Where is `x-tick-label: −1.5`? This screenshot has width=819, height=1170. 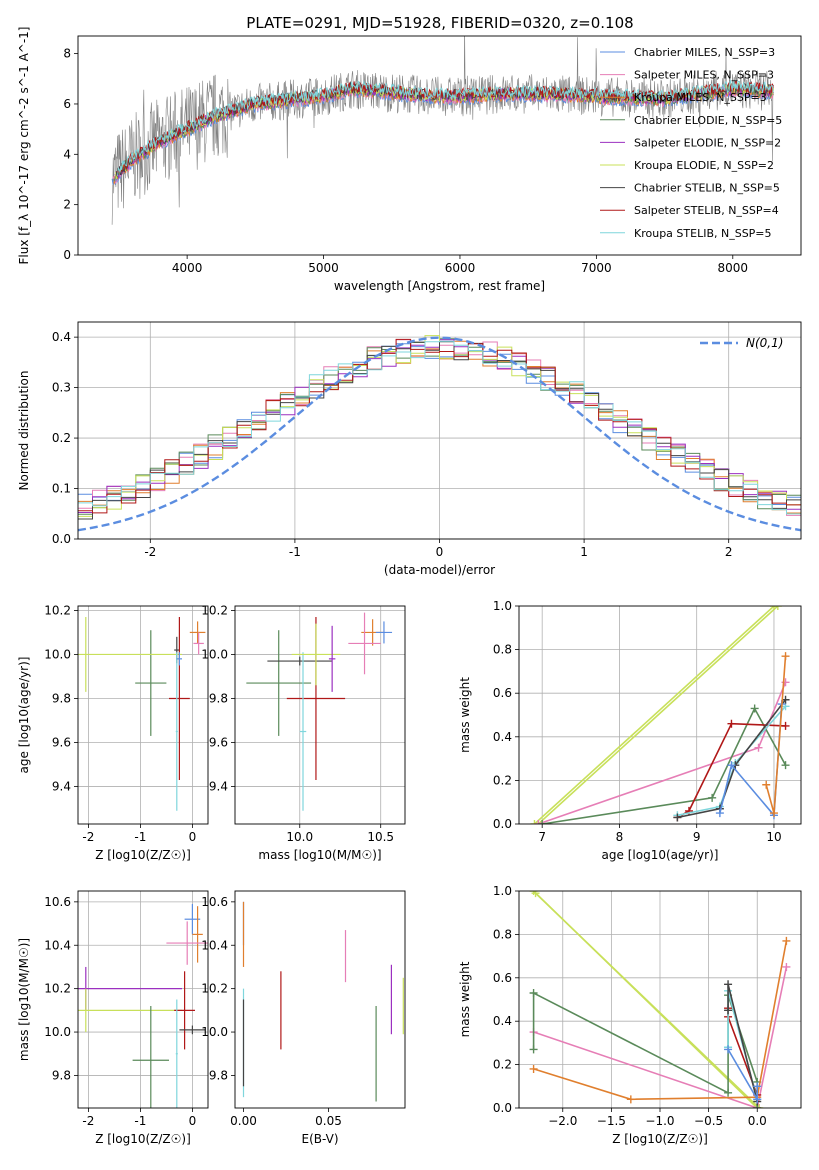 x-tick-label: −1.5 is located at coordinates (611, 1121).